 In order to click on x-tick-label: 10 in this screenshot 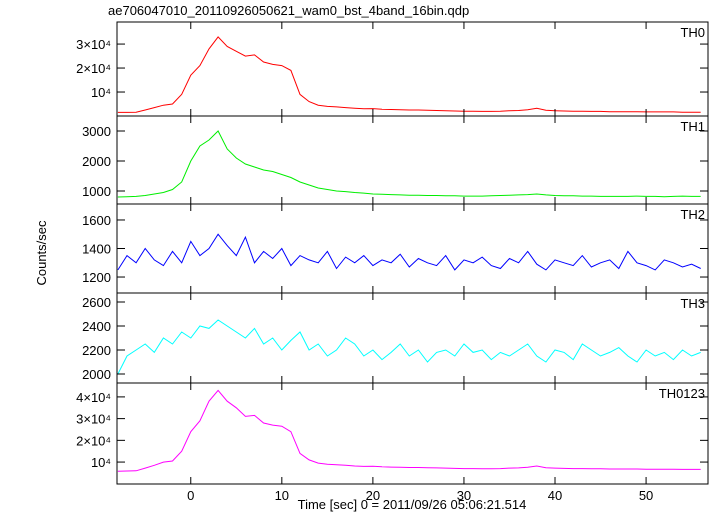, I will do `click(282, 495)`.